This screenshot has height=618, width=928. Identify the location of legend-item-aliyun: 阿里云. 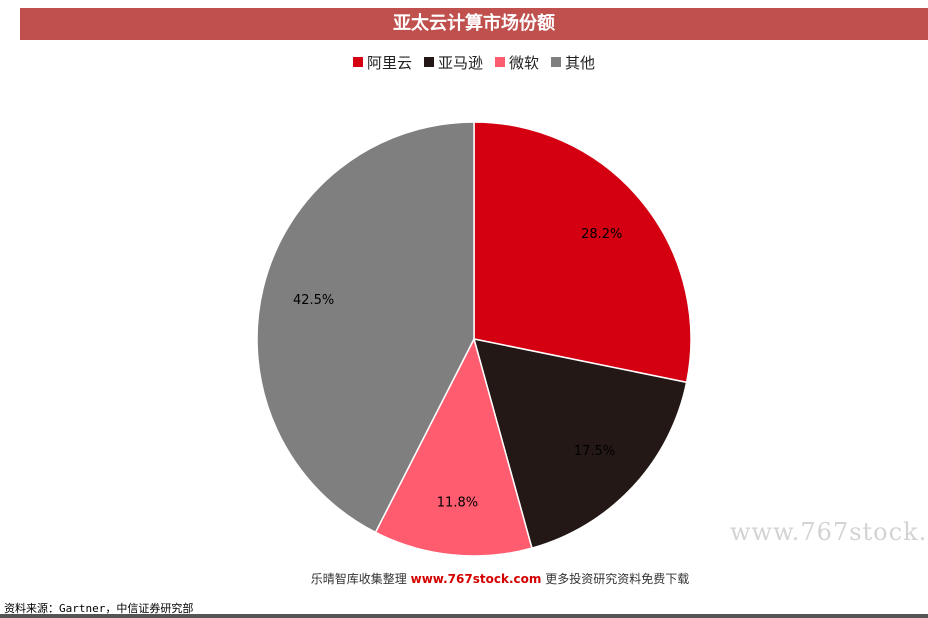
(382, 62).